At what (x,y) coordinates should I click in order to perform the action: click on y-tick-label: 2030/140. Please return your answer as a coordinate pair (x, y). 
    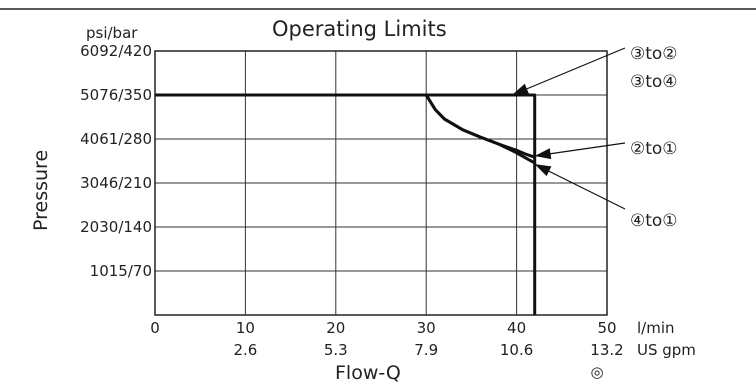
    Looking at the image, I should click on (116, 227).